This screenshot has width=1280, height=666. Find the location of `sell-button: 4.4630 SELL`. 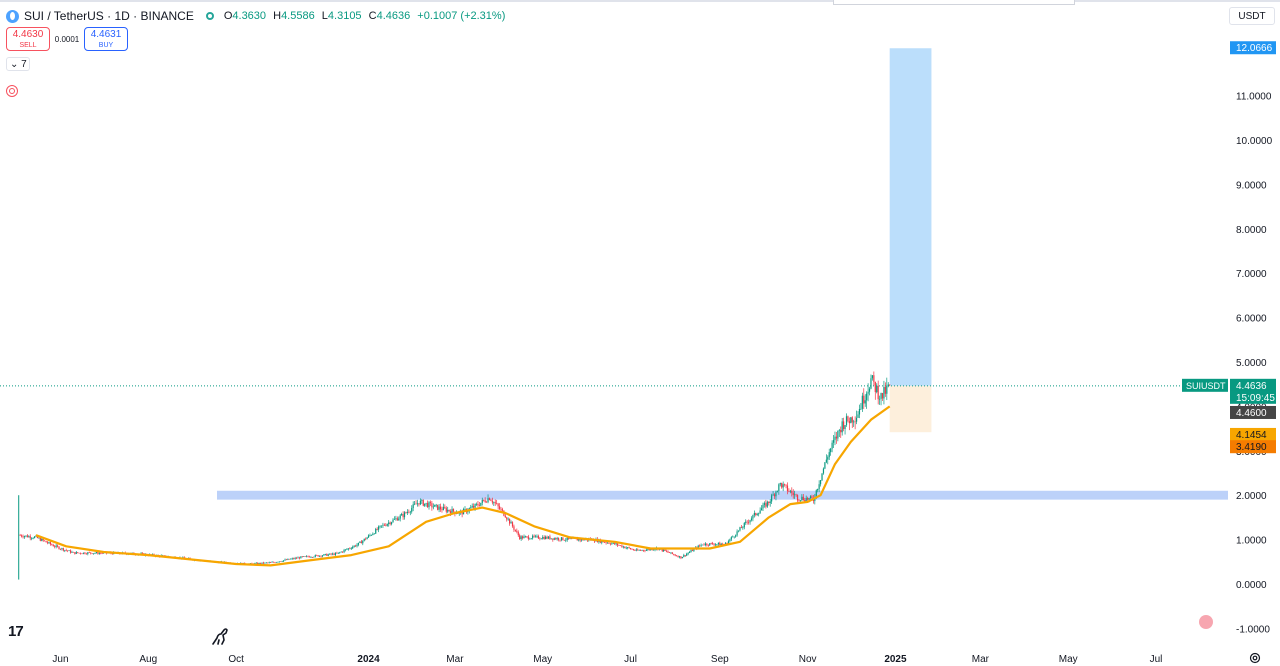

sell-button: 4.4630 SELL is located at coordinates (28, 39).